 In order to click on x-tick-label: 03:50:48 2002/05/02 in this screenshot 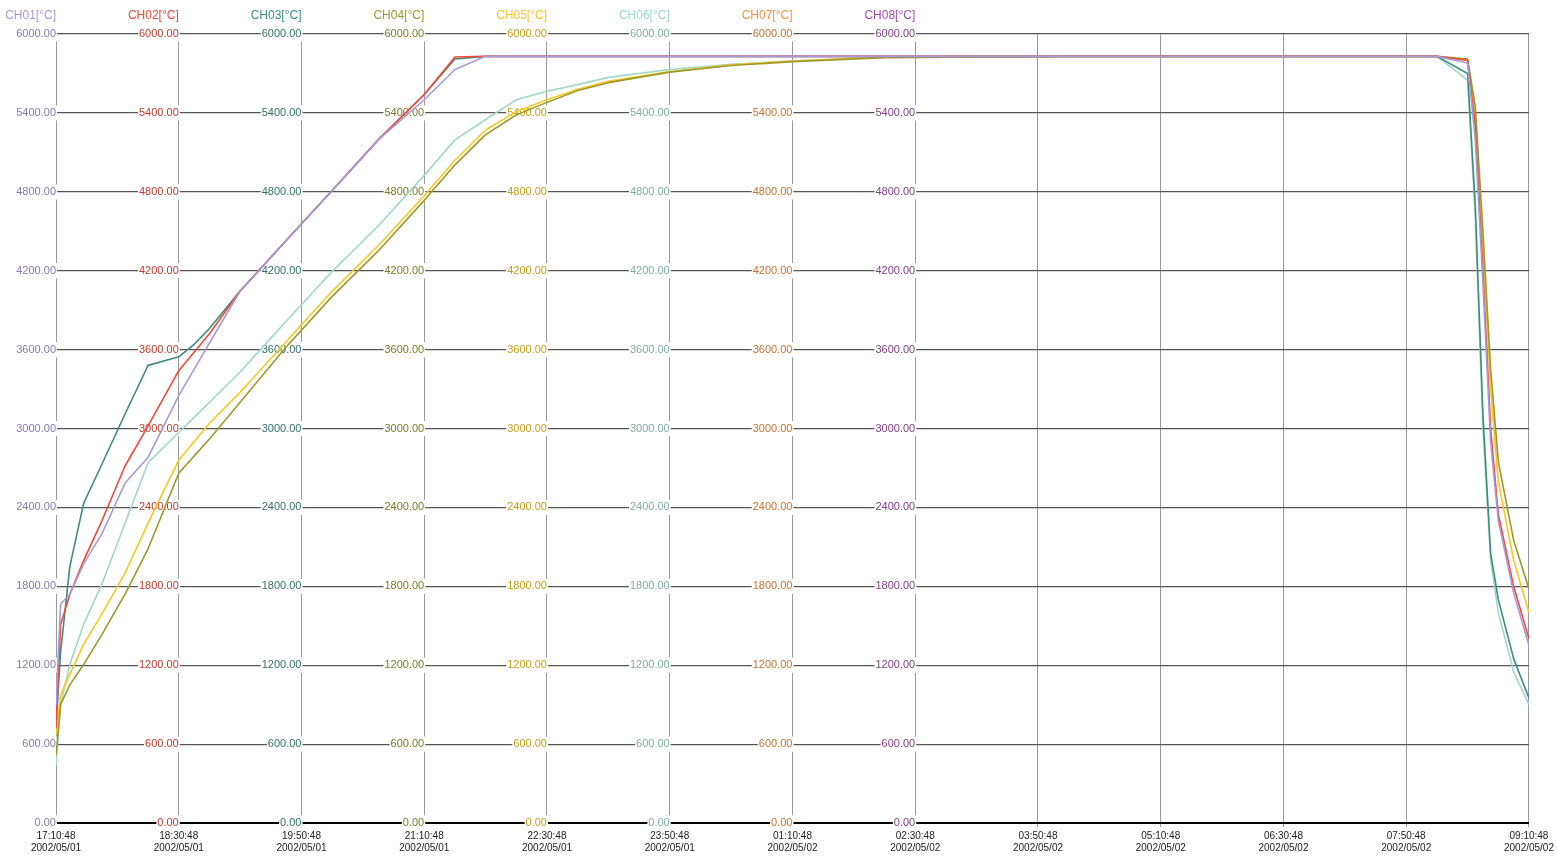, I will do `click(1038, 841)`.